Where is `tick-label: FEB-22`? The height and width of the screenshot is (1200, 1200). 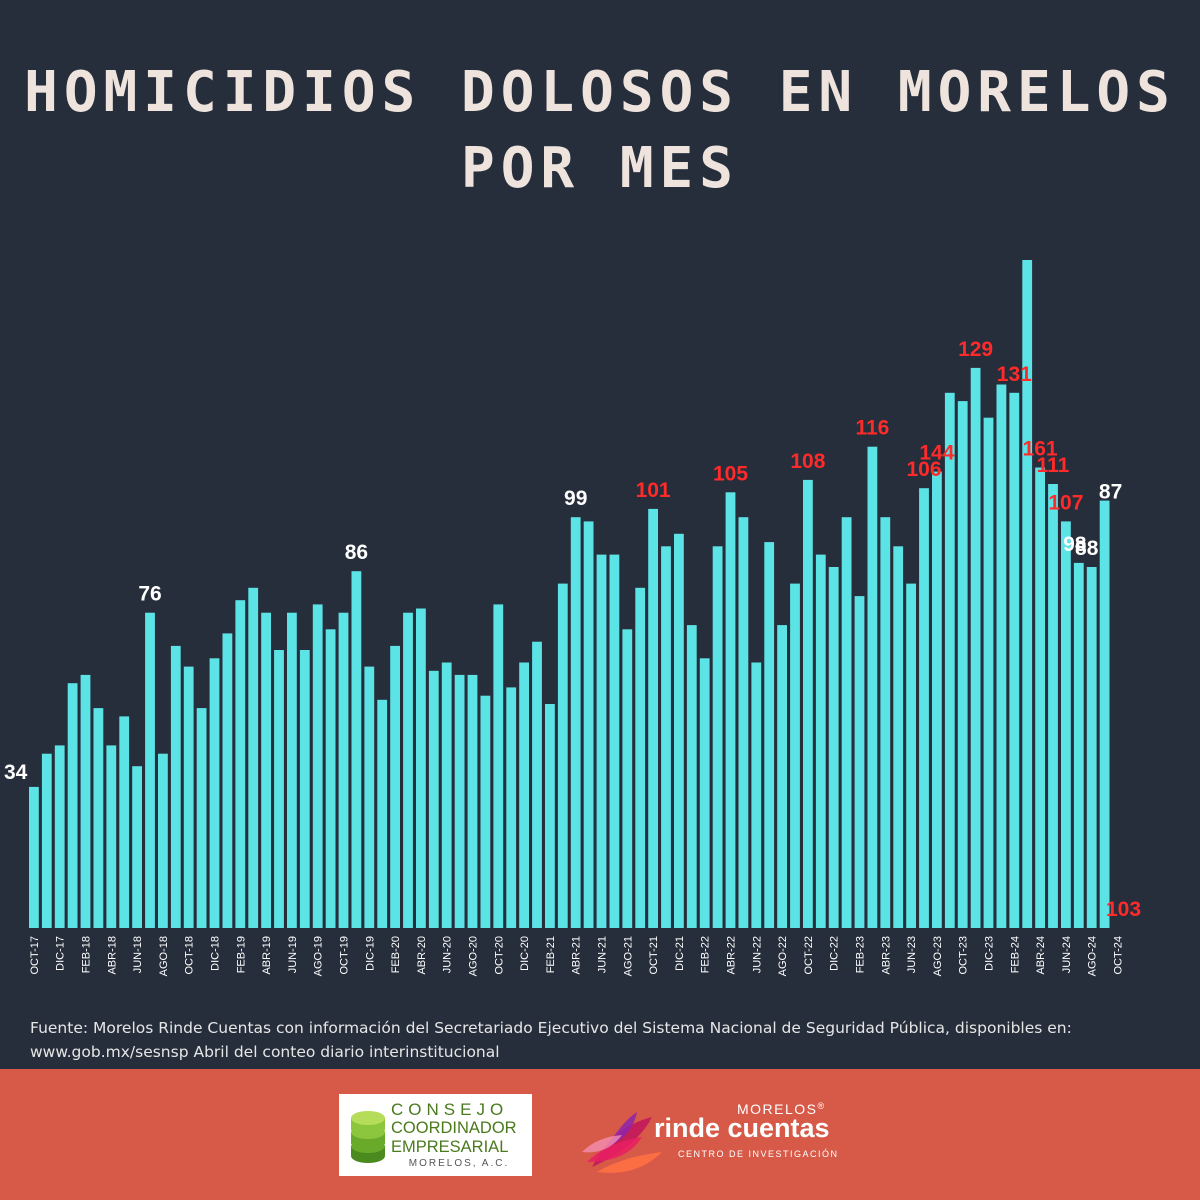 tick-label: FEB-22 is located at coordinates (706, 954).